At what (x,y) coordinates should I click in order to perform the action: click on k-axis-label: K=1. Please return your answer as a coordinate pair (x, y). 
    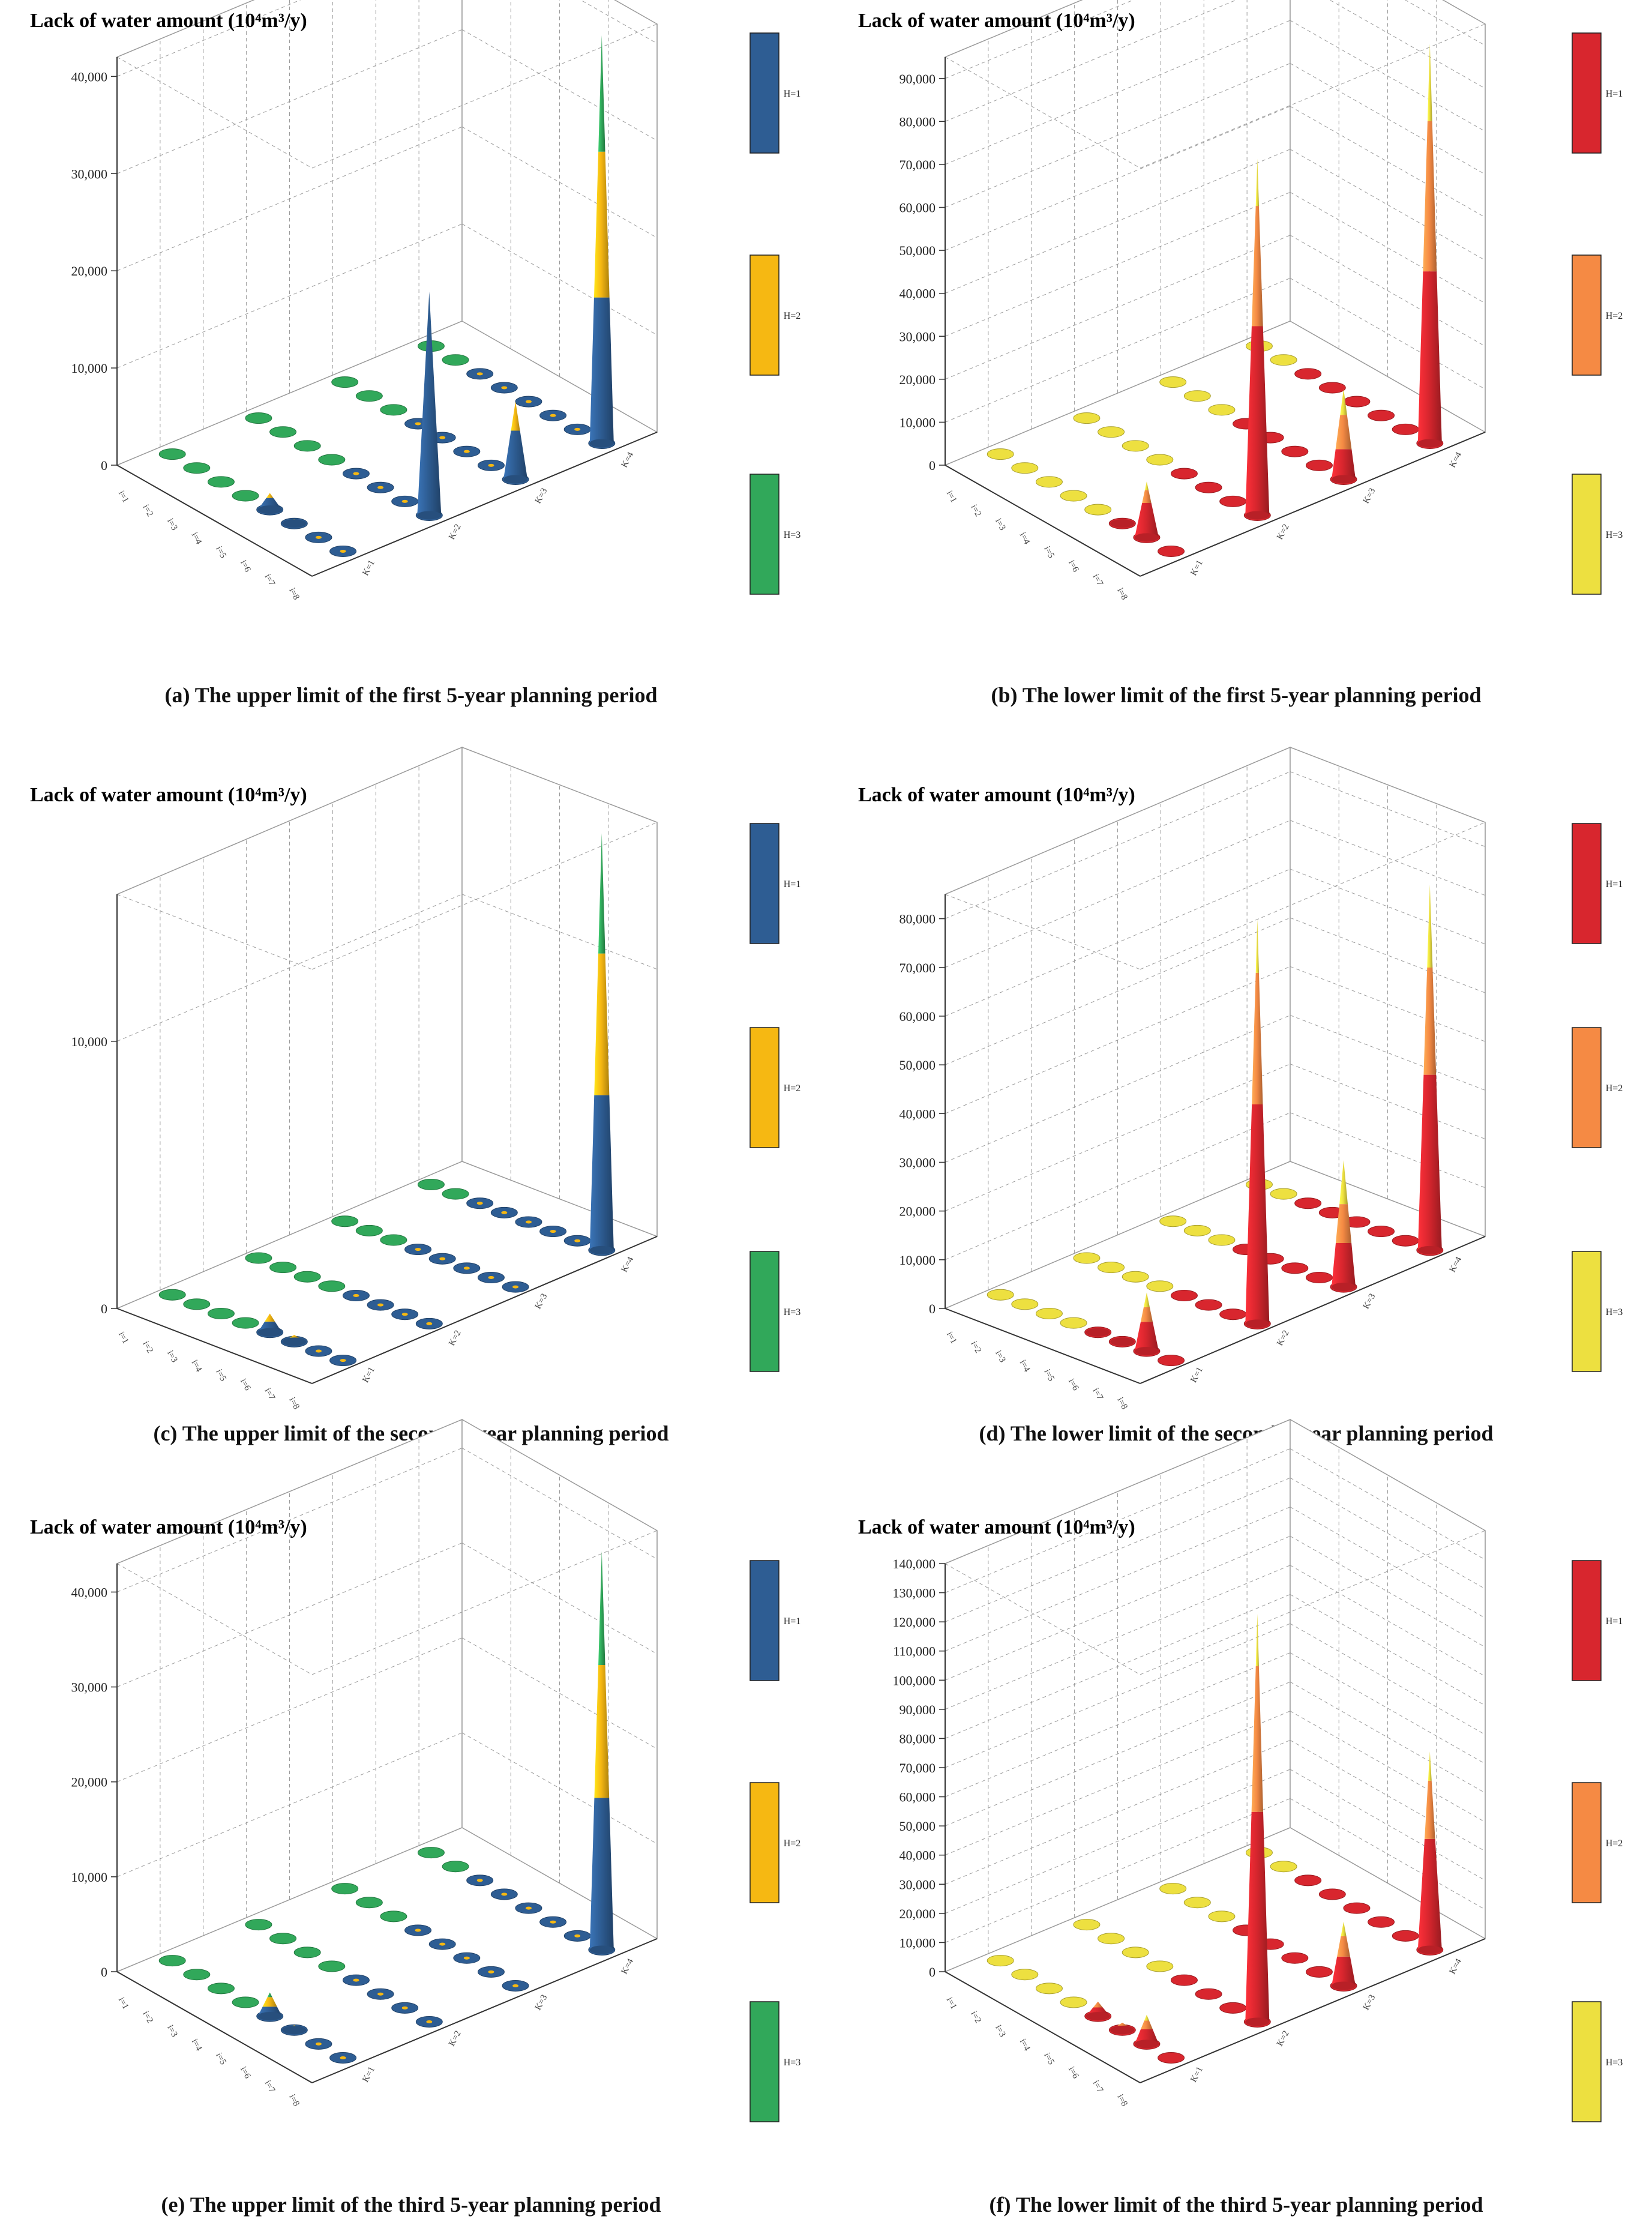
    Looking at the image, I should click on (369, 568).